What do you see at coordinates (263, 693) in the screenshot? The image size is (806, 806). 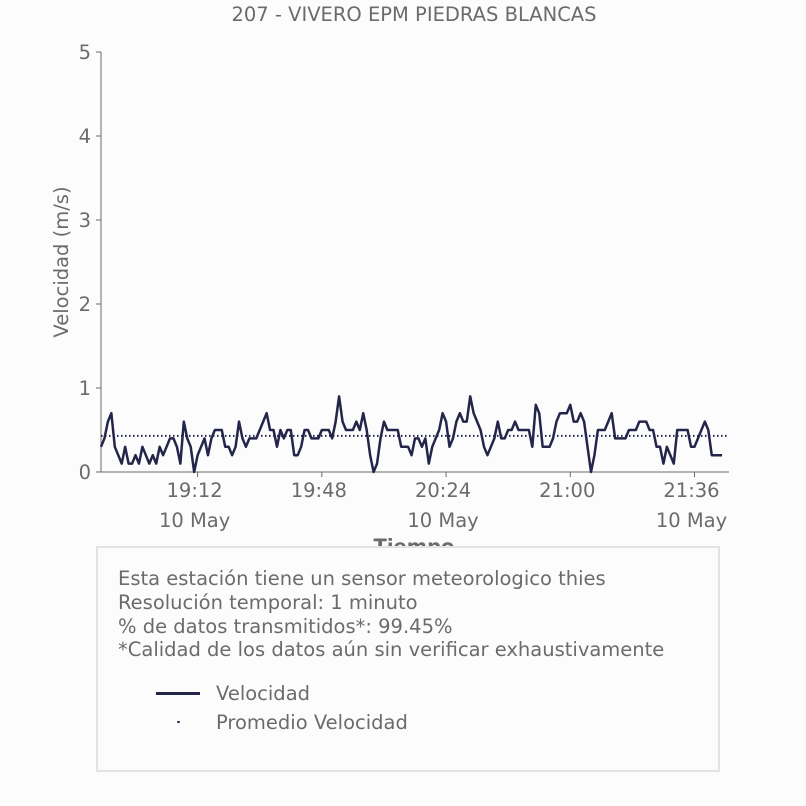 I see `legend-label-velocidad: Velocidad` at bounding box center [263, 693].